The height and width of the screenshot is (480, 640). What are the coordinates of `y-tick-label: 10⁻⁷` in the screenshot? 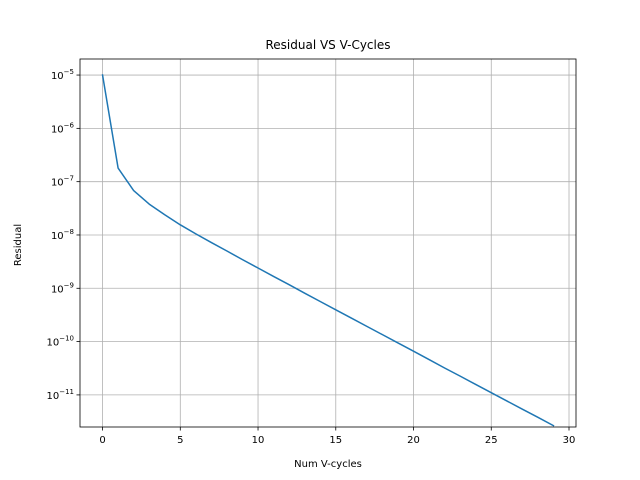 It's located at (62, 182).